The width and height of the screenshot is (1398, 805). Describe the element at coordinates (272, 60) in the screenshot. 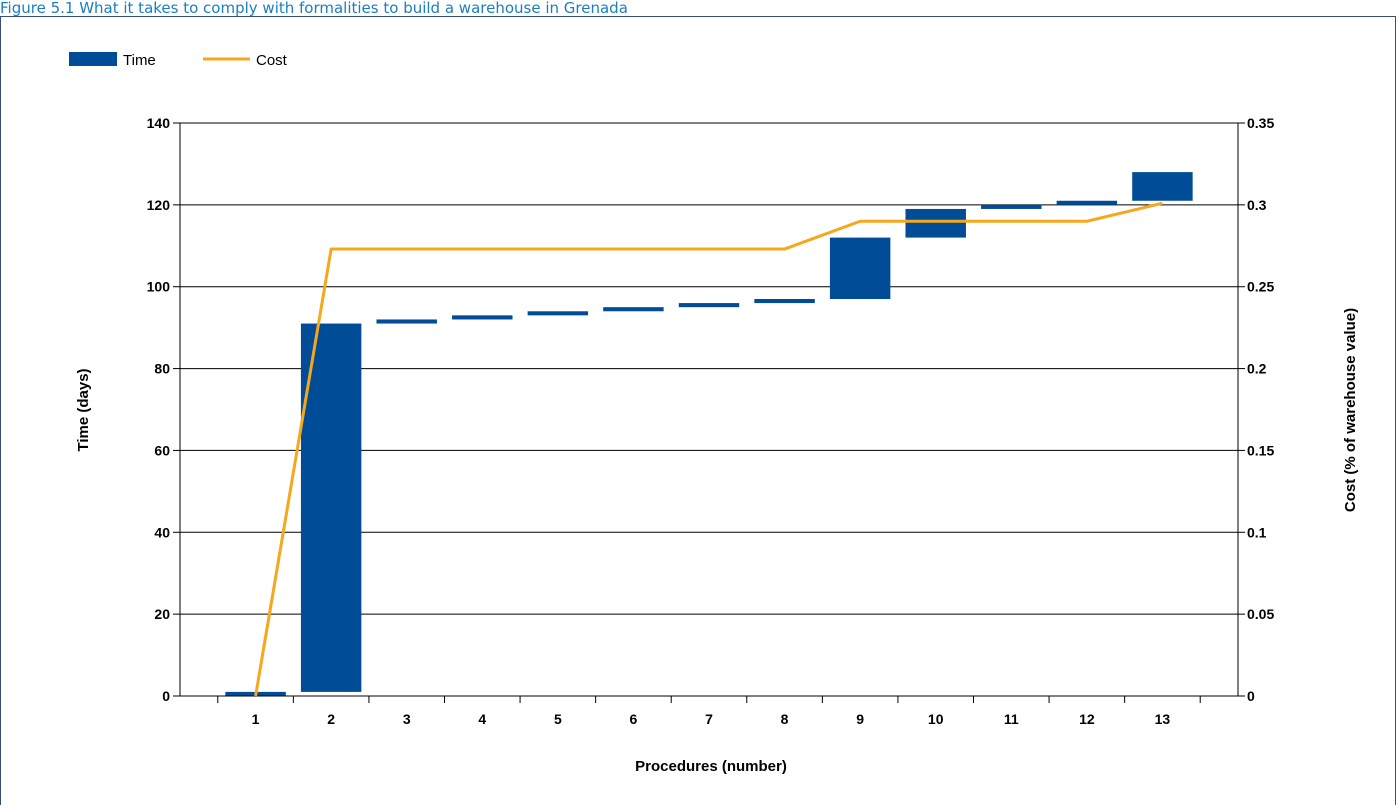

I see `legend-cost-label: Cost` at that location.